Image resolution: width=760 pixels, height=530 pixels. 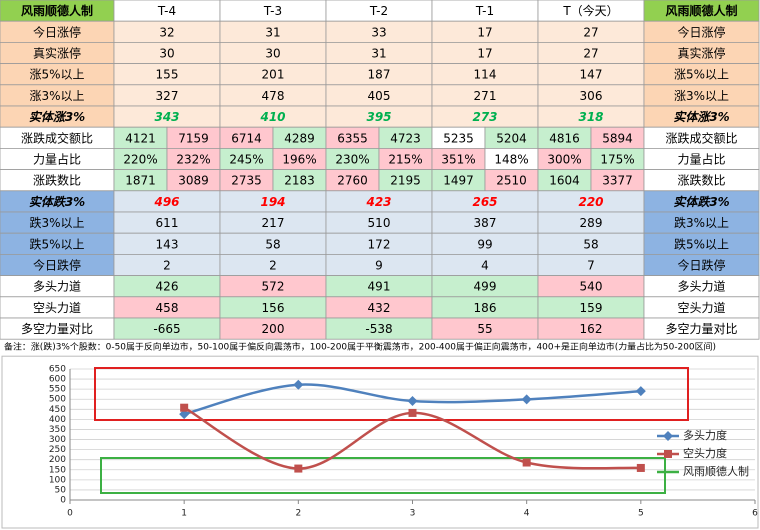 I want to click on cell-text: 2510, so click(x=511, y=181).